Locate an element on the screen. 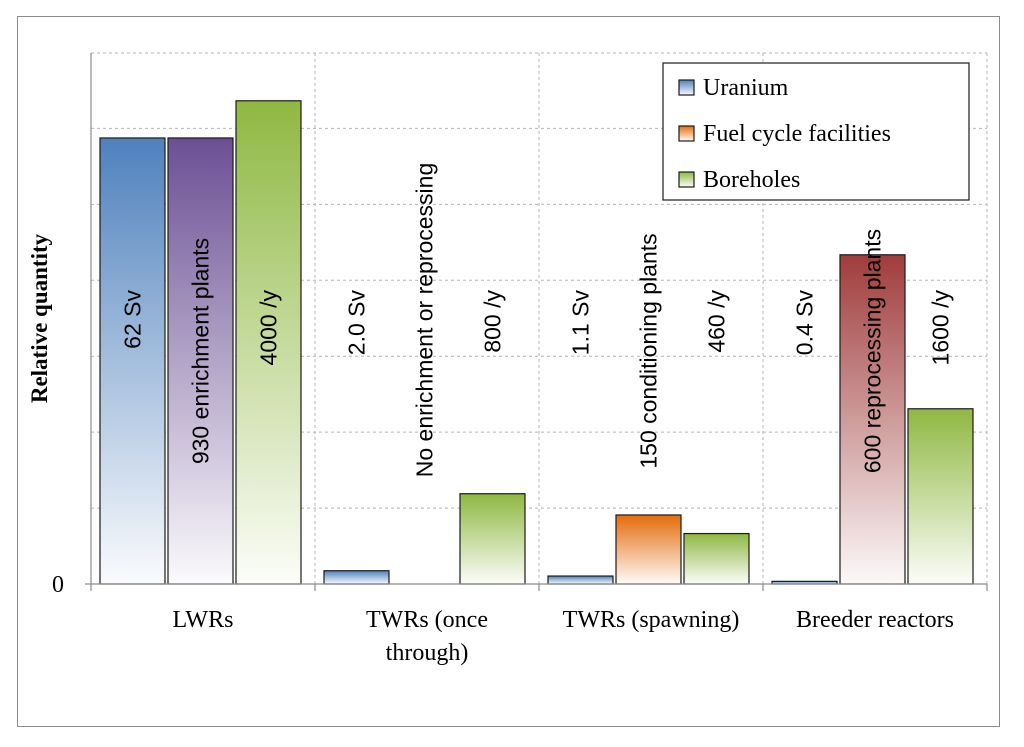 The width and height of the screenshot is (1024, 747). bar-annotation: 0.4 Sv is located at coordinates (805, 323).